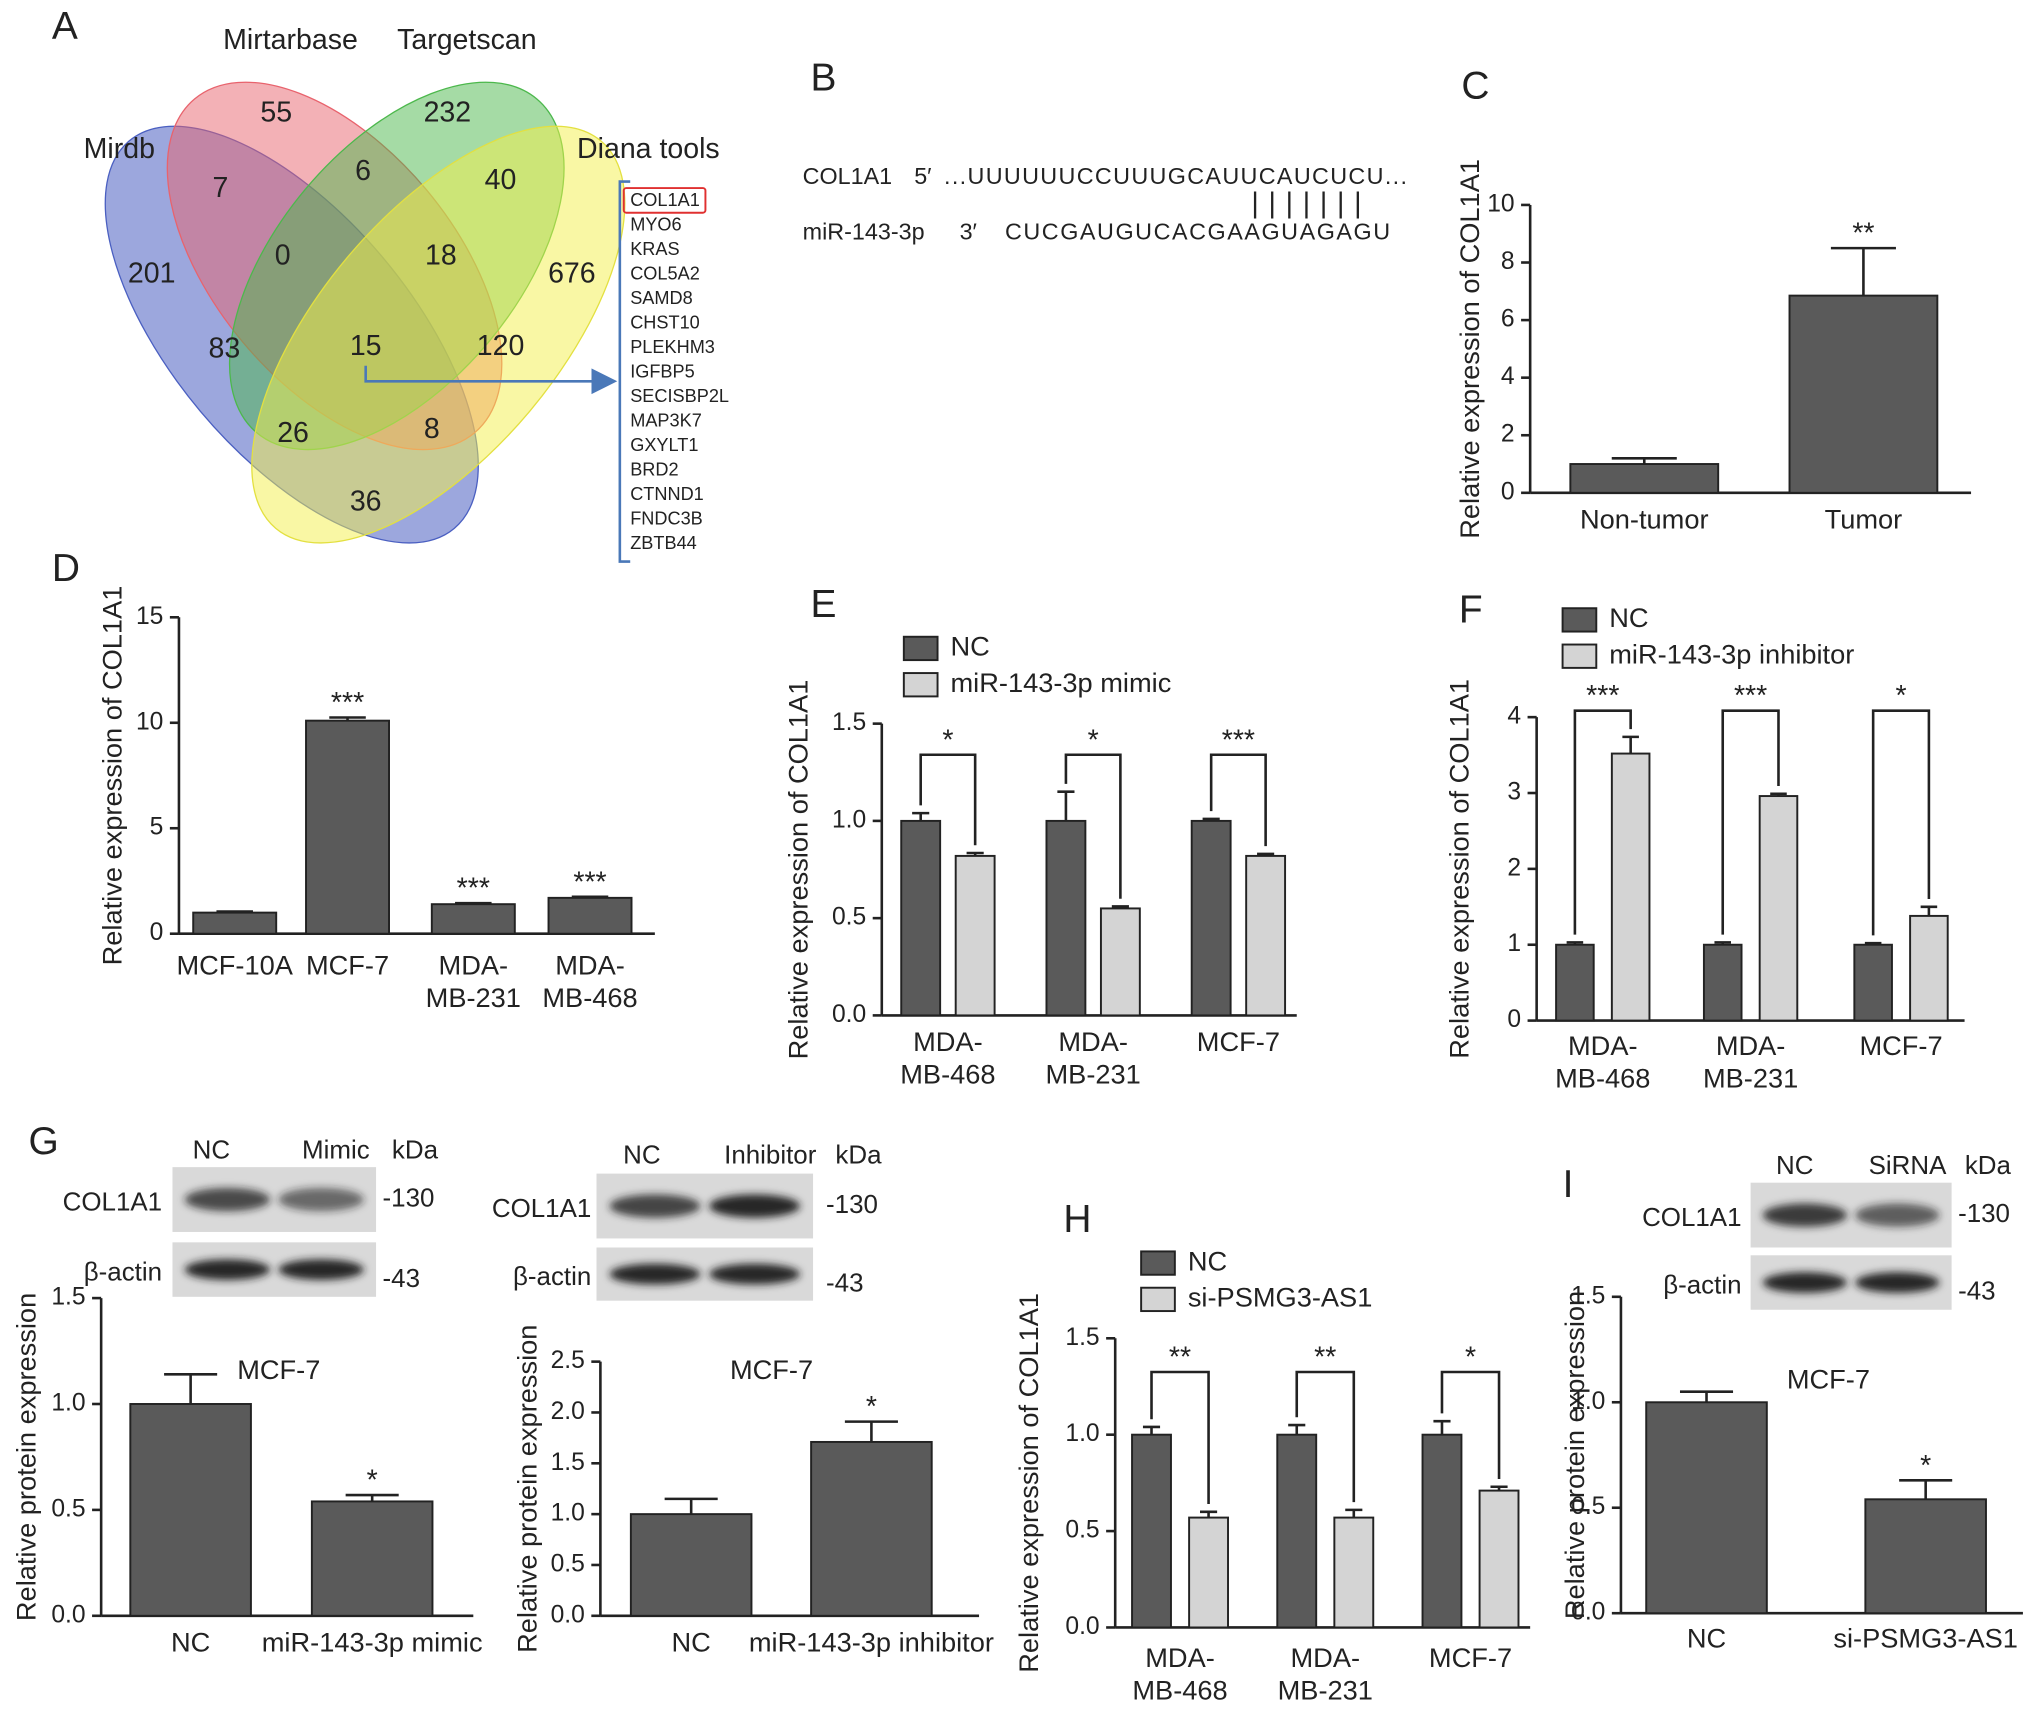 This screenshot has height=1717, width=2032. What do you see at coordinates (1731, 653) in the screenshot?
I see `legend-label: miR-143-3p inhibitor` at bounding box center [1731, 653].